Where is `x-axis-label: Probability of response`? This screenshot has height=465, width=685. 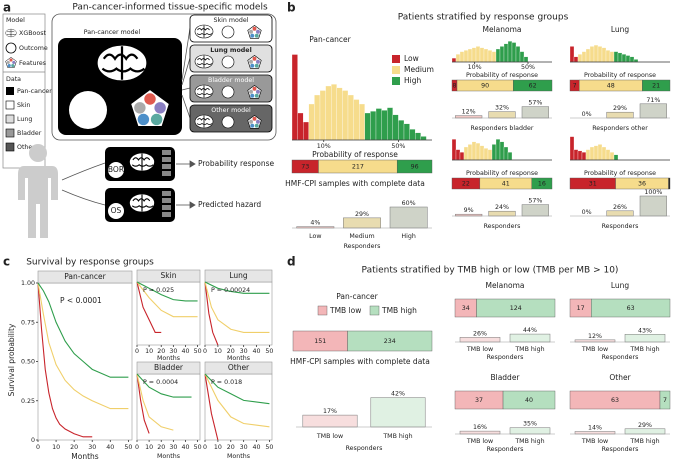 x-axis-label: Probability of response is located at coordinates (620, 173).